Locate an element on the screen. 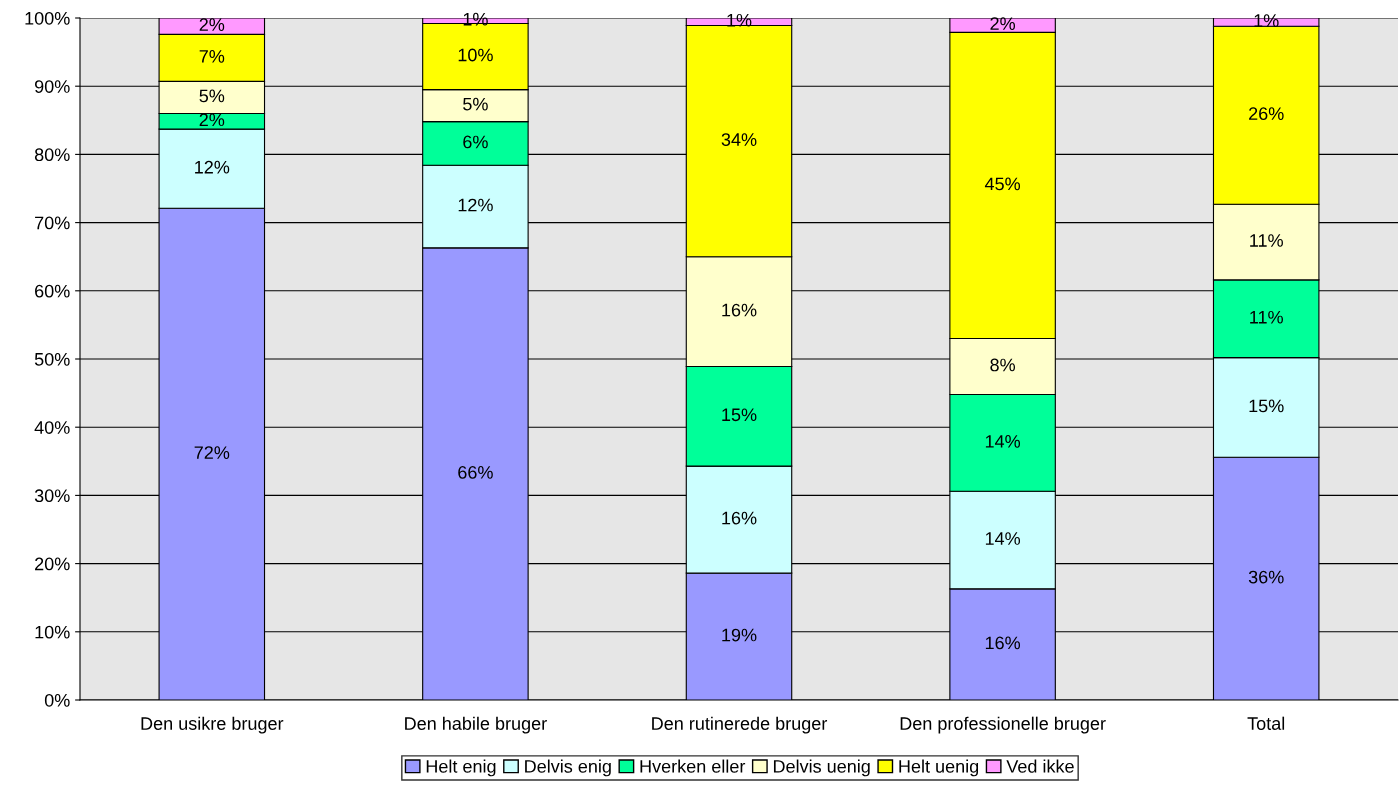 This screenshot has height=789, width=1400. y-tick-label: 10% is located at coordinates (52, 632).